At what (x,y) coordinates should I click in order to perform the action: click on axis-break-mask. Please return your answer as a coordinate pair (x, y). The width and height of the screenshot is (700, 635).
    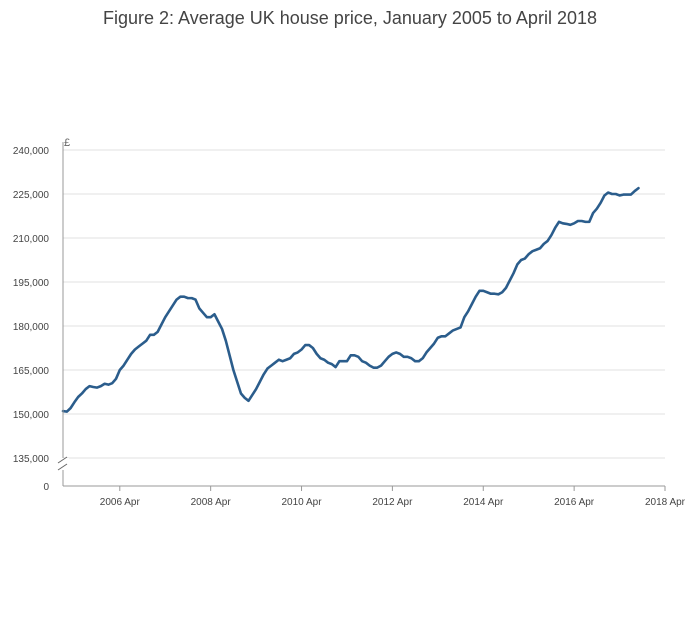
    Looking at the image, I should click on (63, 464).